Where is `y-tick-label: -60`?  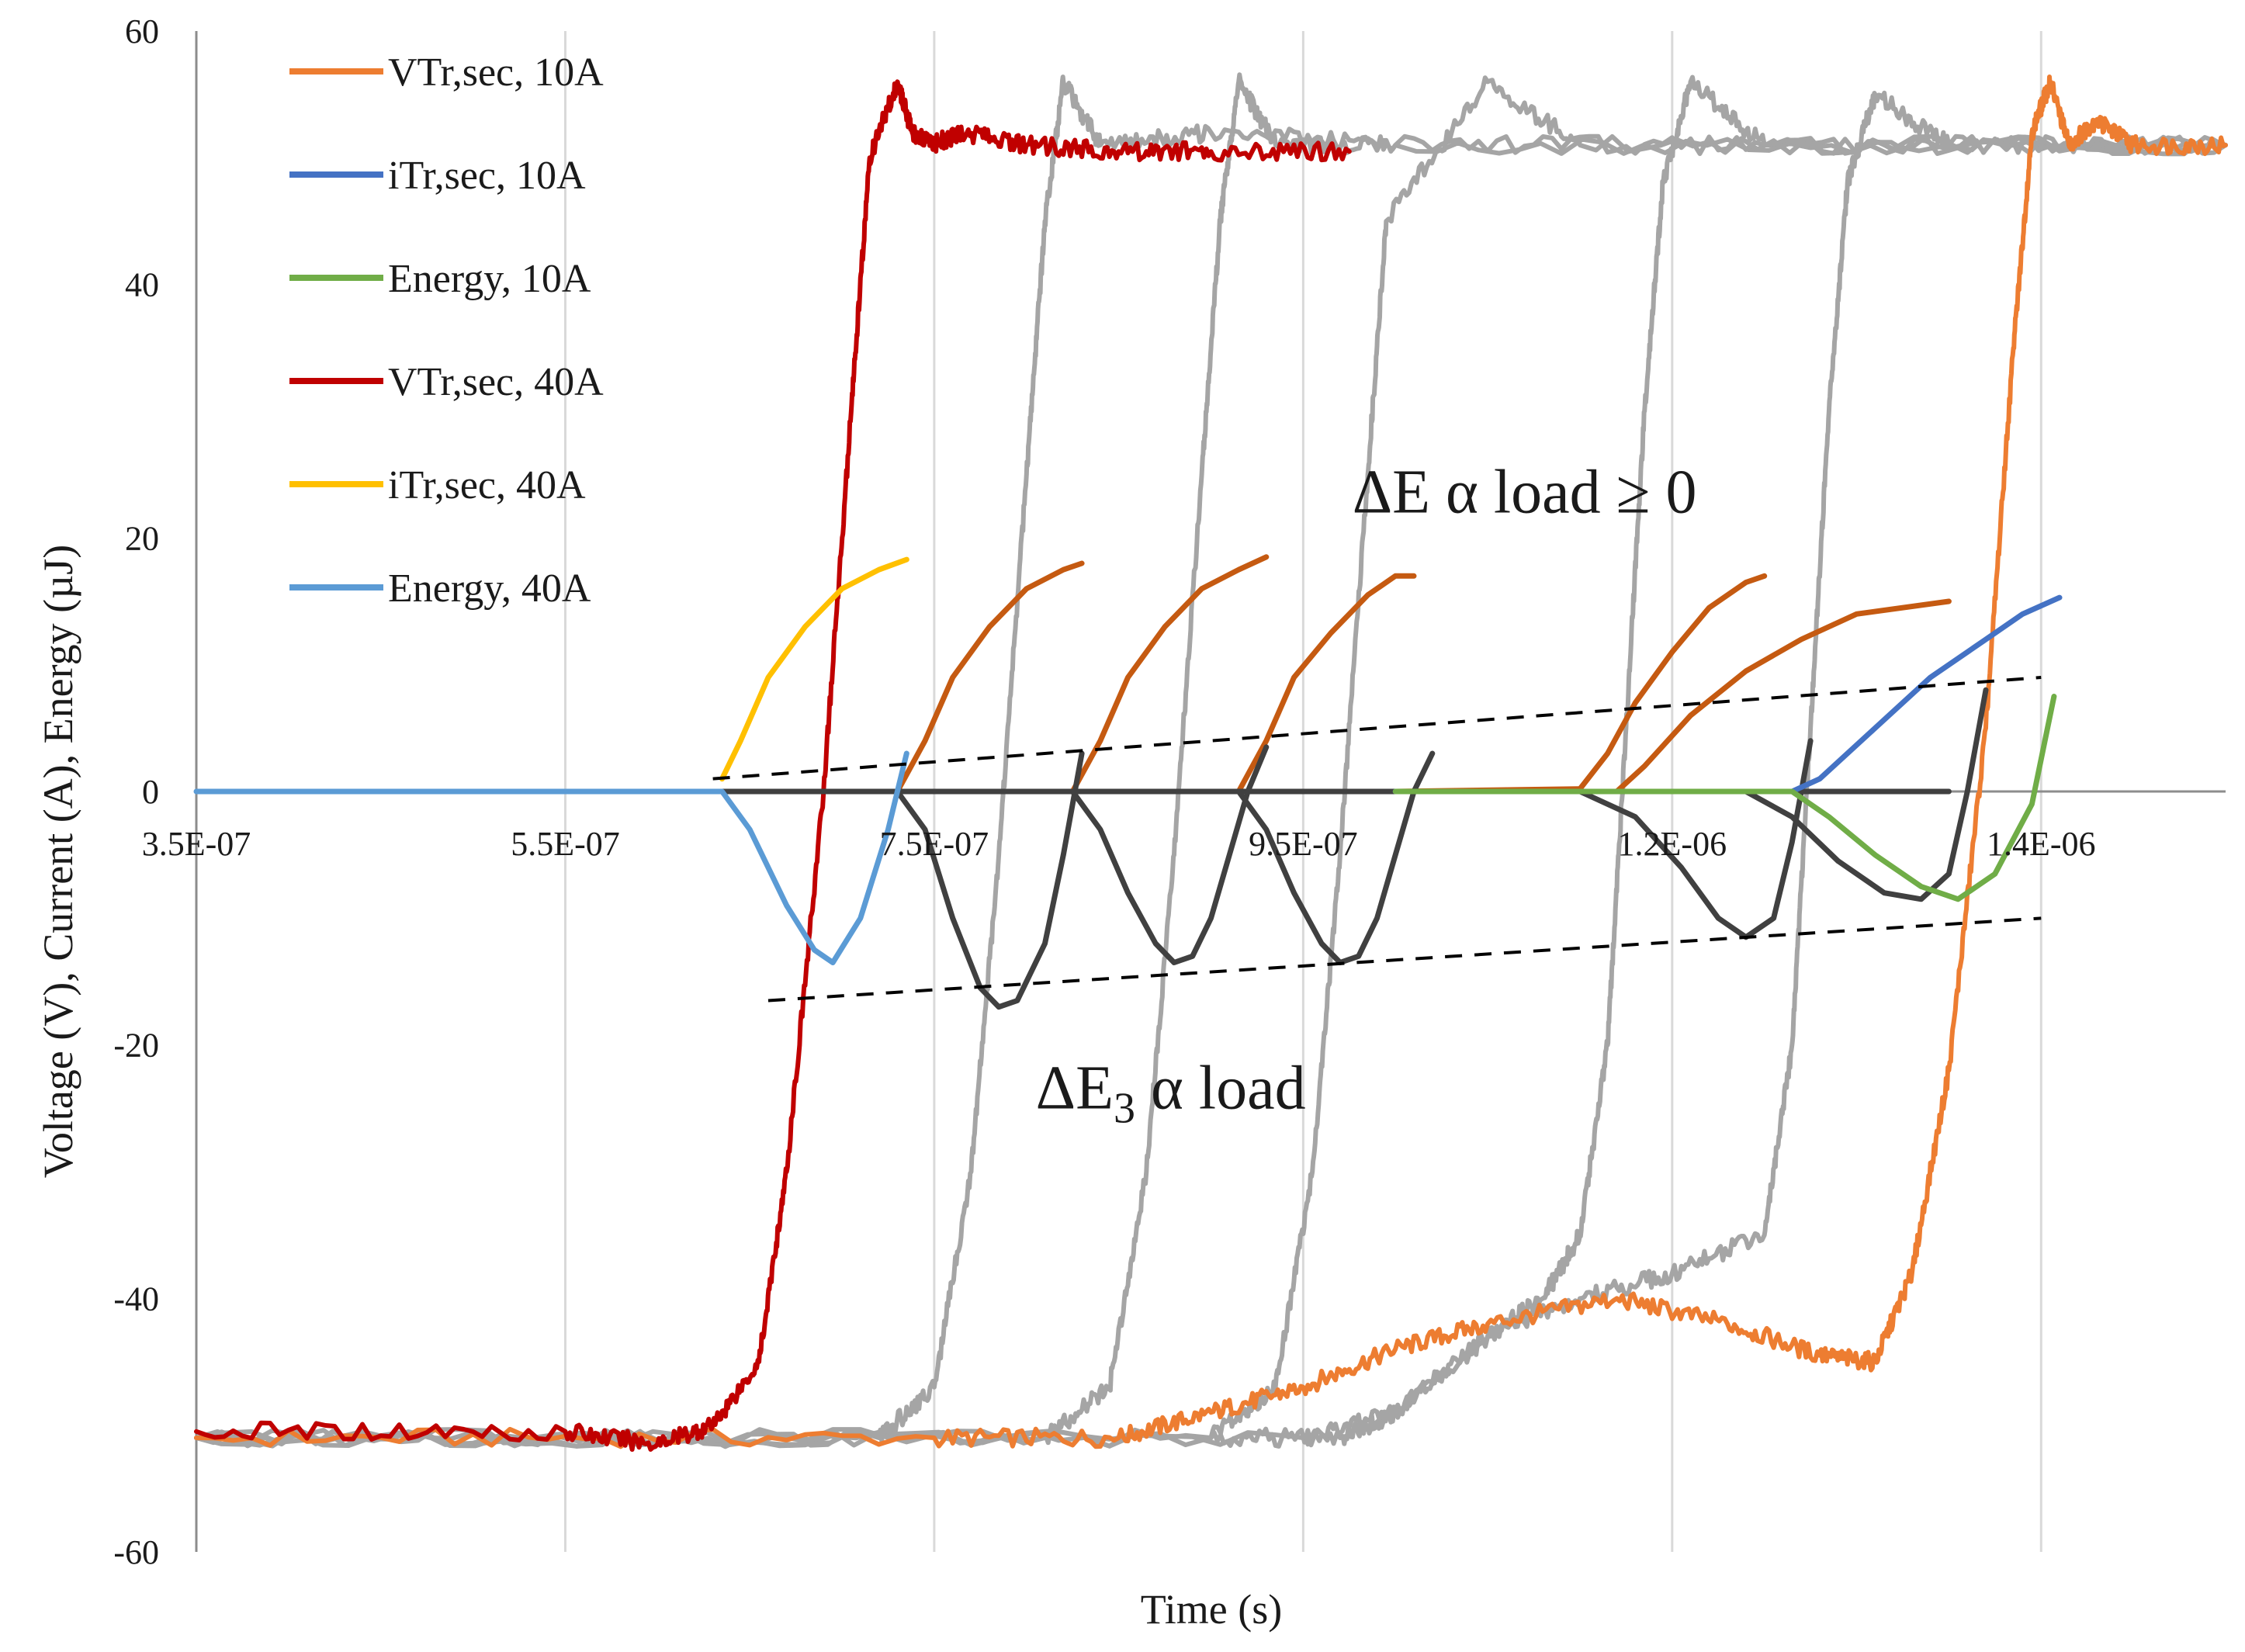
y-tick-label: -60 is located at coordinates (136, 1552).